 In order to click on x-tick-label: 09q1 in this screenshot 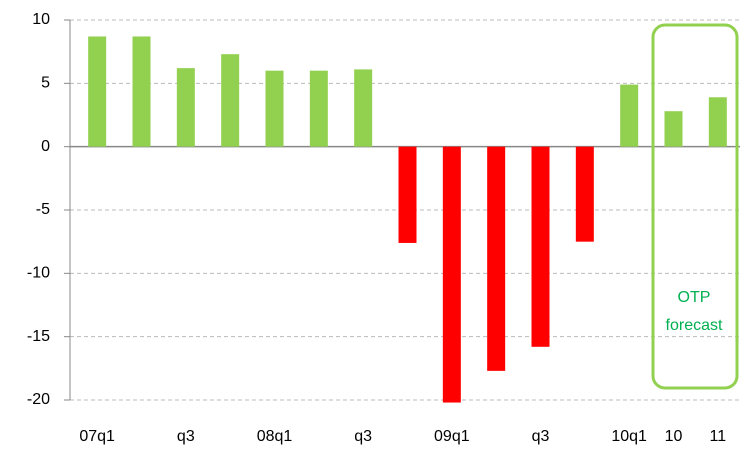, I will do `click(452, 436)`.